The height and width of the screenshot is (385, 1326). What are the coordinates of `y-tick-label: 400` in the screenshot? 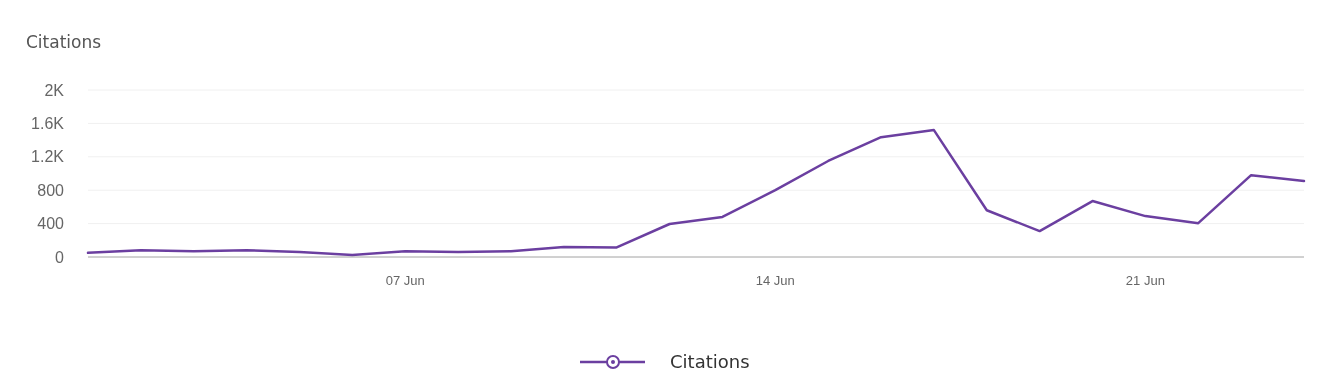 It's located at (51, 224).